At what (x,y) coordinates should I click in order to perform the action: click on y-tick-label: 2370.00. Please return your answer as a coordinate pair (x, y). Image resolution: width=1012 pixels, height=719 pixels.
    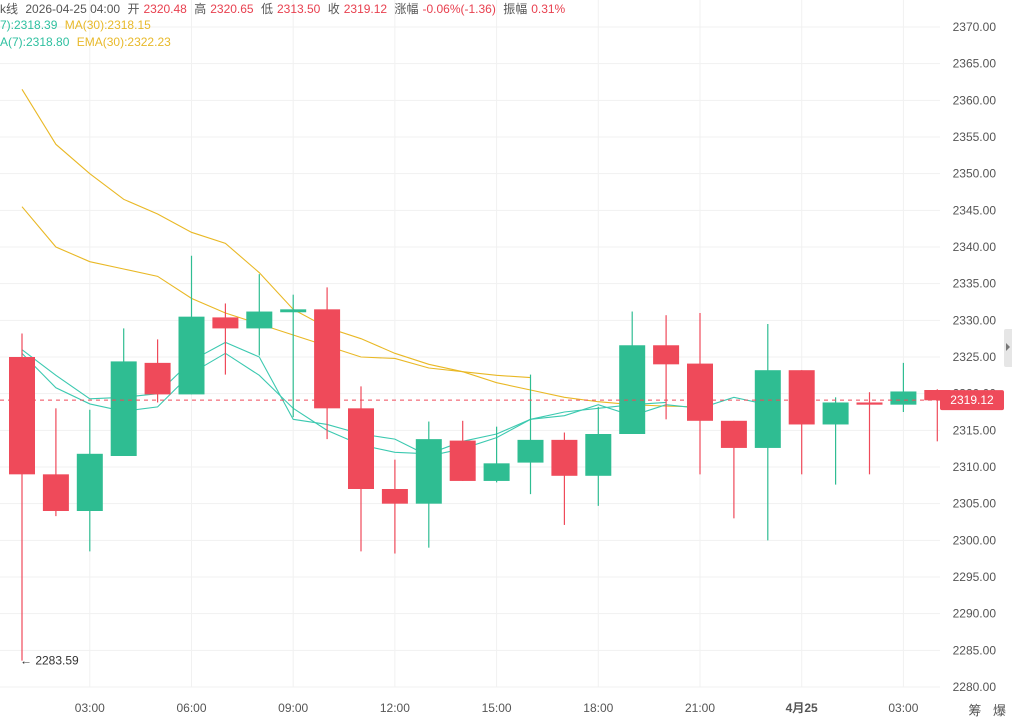
    Looking at the image, I should click on (975, 27).